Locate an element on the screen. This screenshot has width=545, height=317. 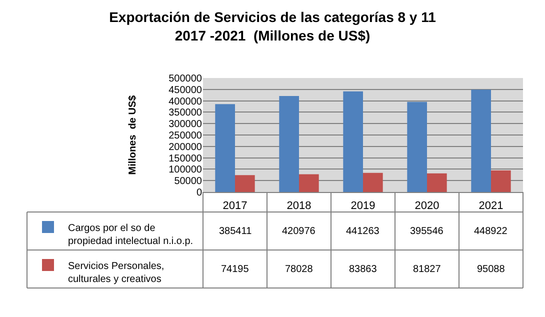
y-tick-label: 300000 is located at coordinates (185, 124).